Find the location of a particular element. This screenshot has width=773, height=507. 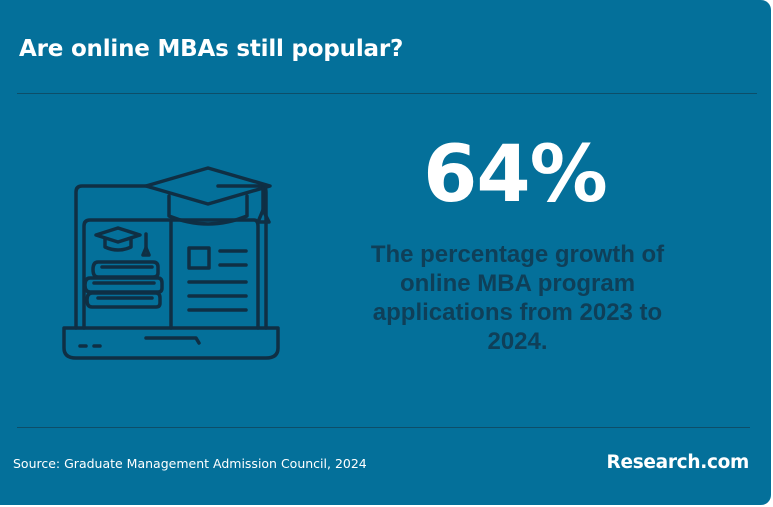

brand-logo: Research.com is located at coordinates (678, 462).